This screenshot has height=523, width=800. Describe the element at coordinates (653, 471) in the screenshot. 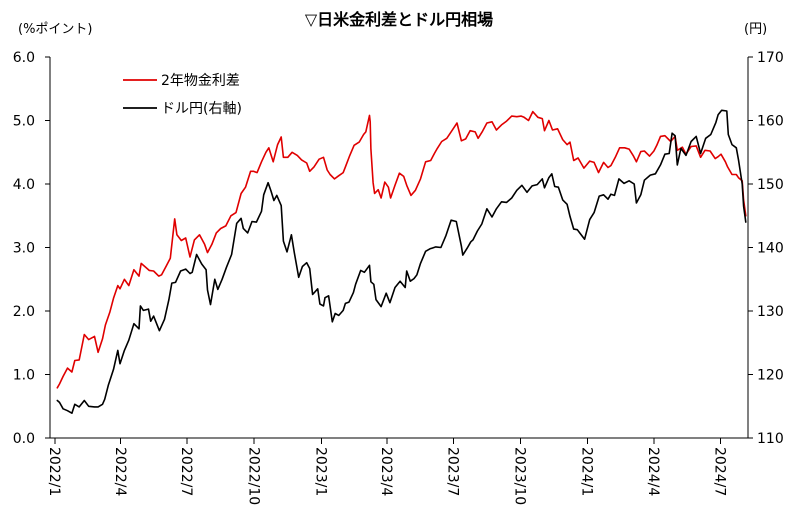

I see `x-axis-tick-label: 2024/4` at that location.